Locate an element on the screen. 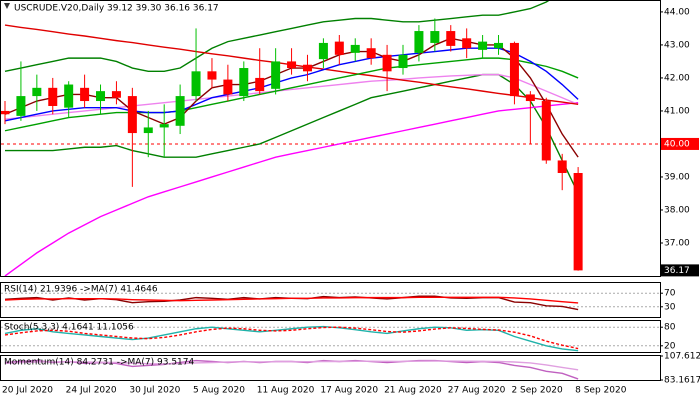  y-tick-label: 42.00 is located at coordinates (677, 78).